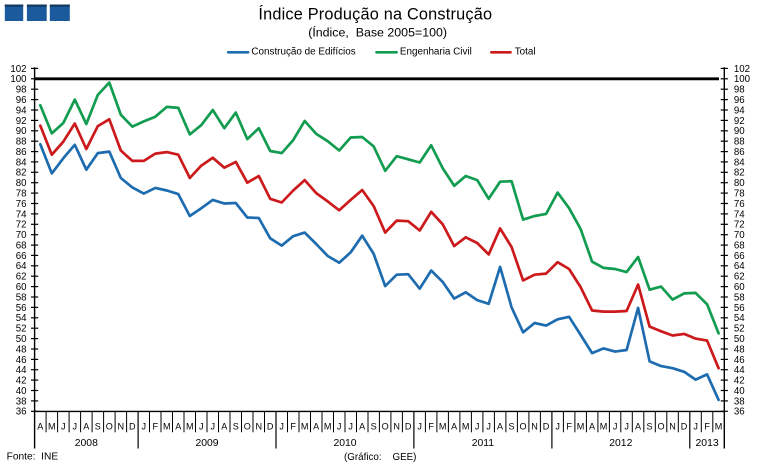  Describe the element at coordinates (21, 225) in the screenshot. I see `svg-text: 72` at that location.